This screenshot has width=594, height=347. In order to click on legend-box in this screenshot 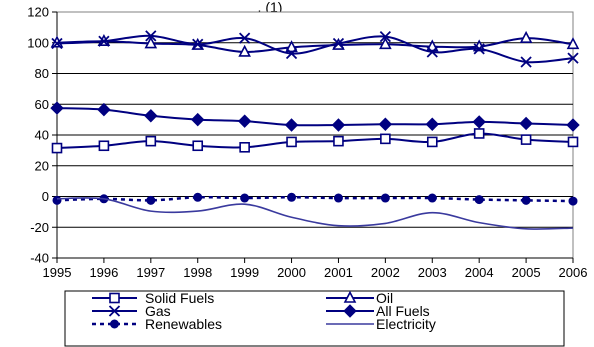, I will do `click(314, 318)`.